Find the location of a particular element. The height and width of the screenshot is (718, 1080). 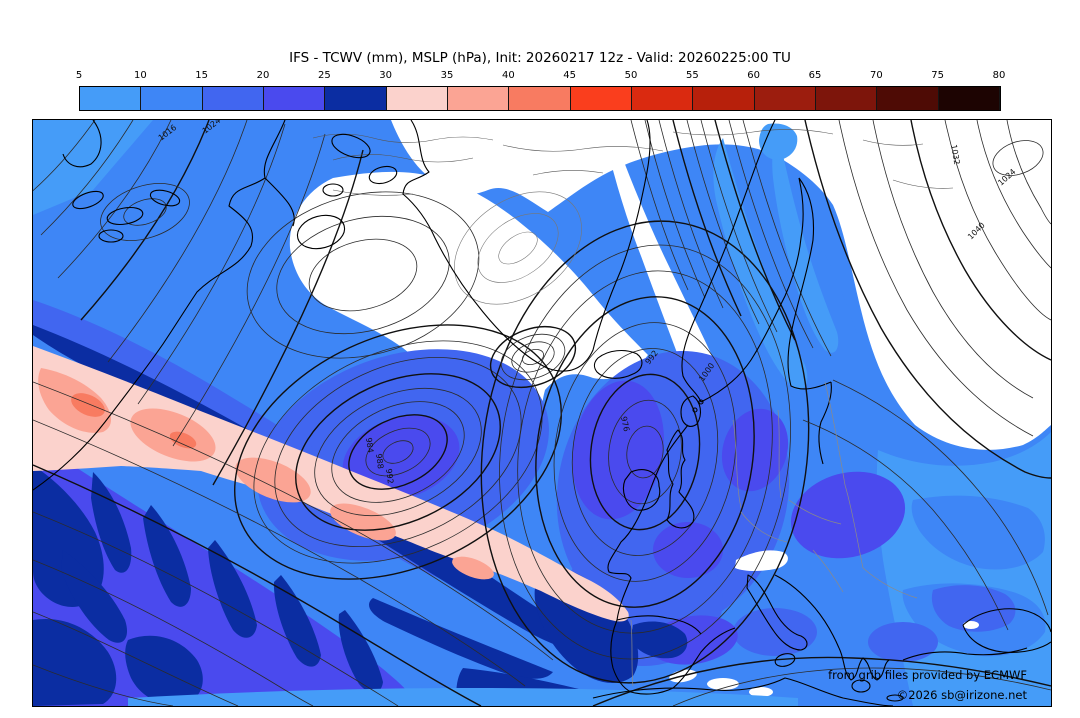

colorbar-tick: 60 is located at coordinates (754, 75).